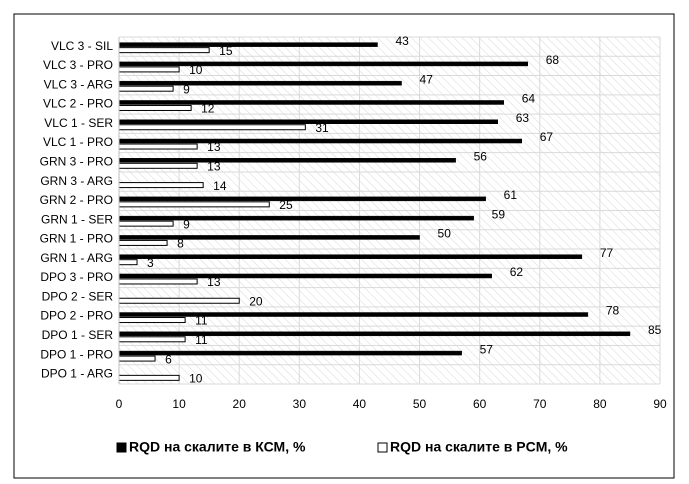 The image size is (689, 484). What do you see at coordinates (76, 200) in the screenshot?
I see `y-tick-label: GRN 2 - PRO` at bounding box center [76, 200].